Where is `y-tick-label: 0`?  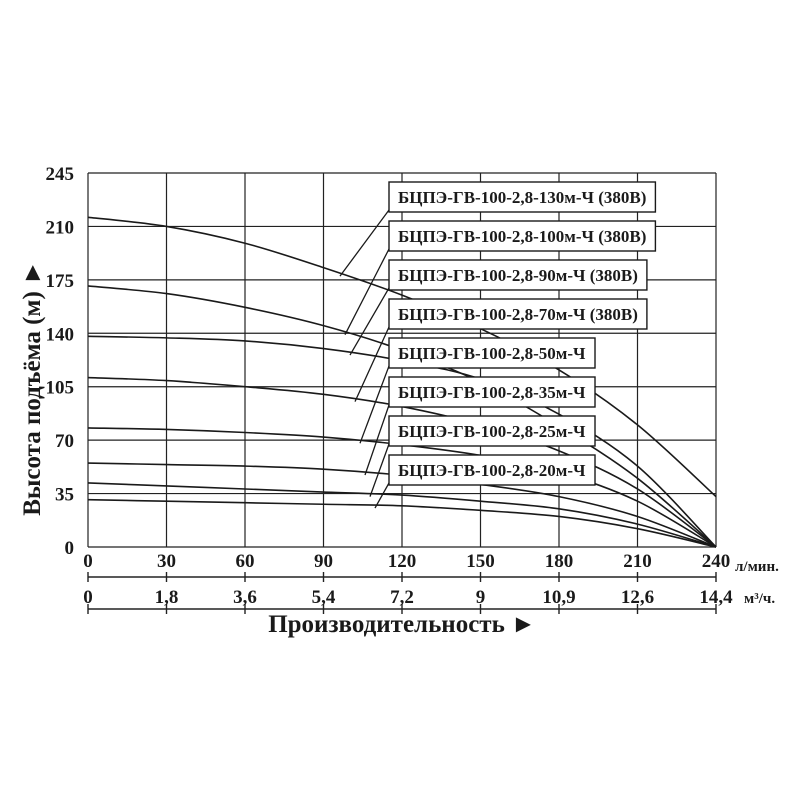 y-tick-label: 0 is located at coordinates (70, 548).